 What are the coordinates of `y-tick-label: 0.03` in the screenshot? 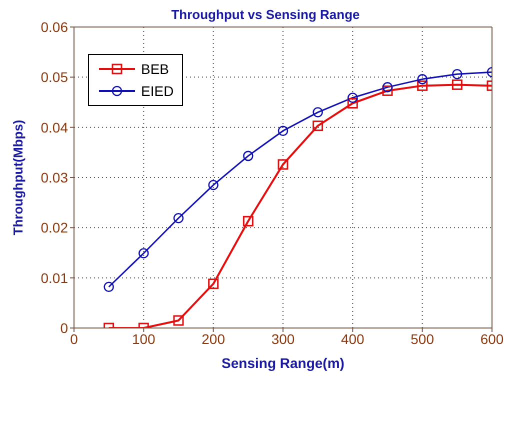 It's located at (54, 177).